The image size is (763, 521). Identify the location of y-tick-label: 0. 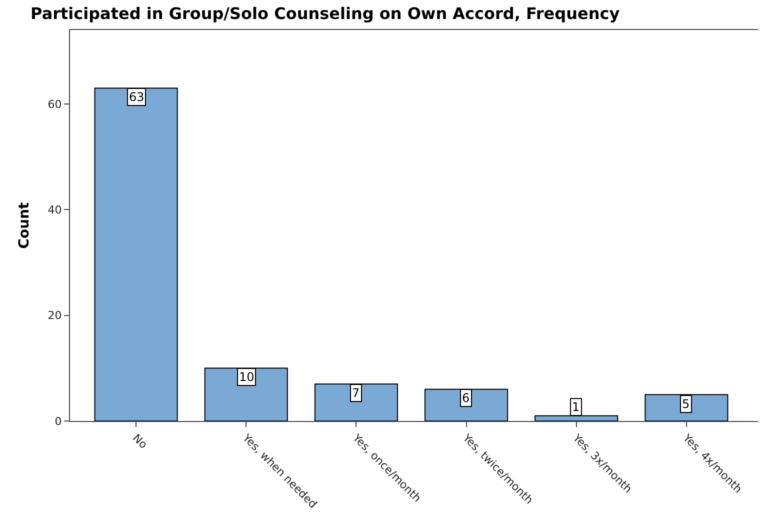
(58, 421).